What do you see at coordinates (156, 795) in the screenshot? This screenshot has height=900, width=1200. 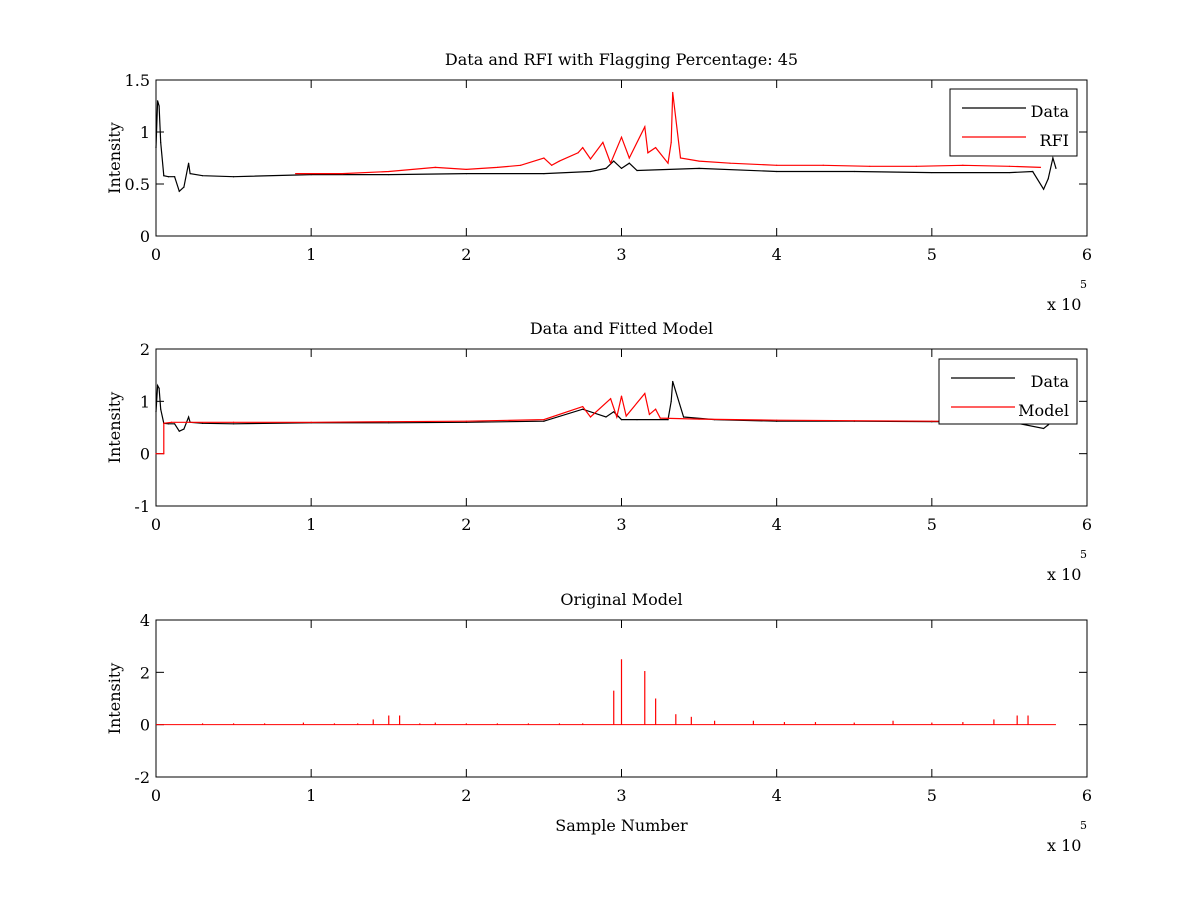 I see `x-tick-label: 0` at bounding box center [156, 795].